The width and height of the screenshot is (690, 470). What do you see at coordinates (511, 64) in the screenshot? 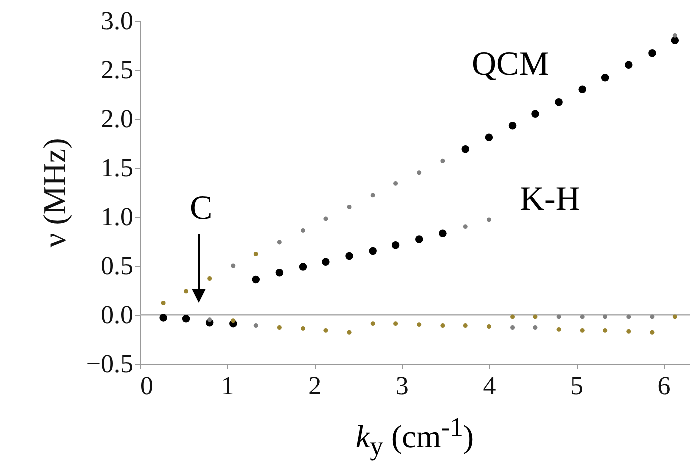
I see `annotation: QCM` at bounding box center [511, 64].